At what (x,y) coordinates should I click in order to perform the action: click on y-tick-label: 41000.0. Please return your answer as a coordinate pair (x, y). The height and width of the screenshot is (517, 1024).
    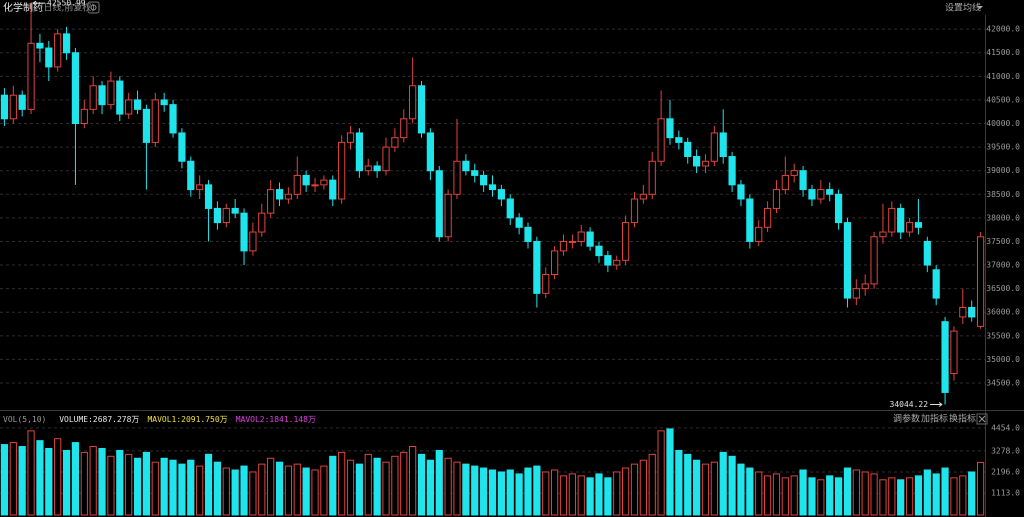
    Looking at the image, I should click on (1003, 76).